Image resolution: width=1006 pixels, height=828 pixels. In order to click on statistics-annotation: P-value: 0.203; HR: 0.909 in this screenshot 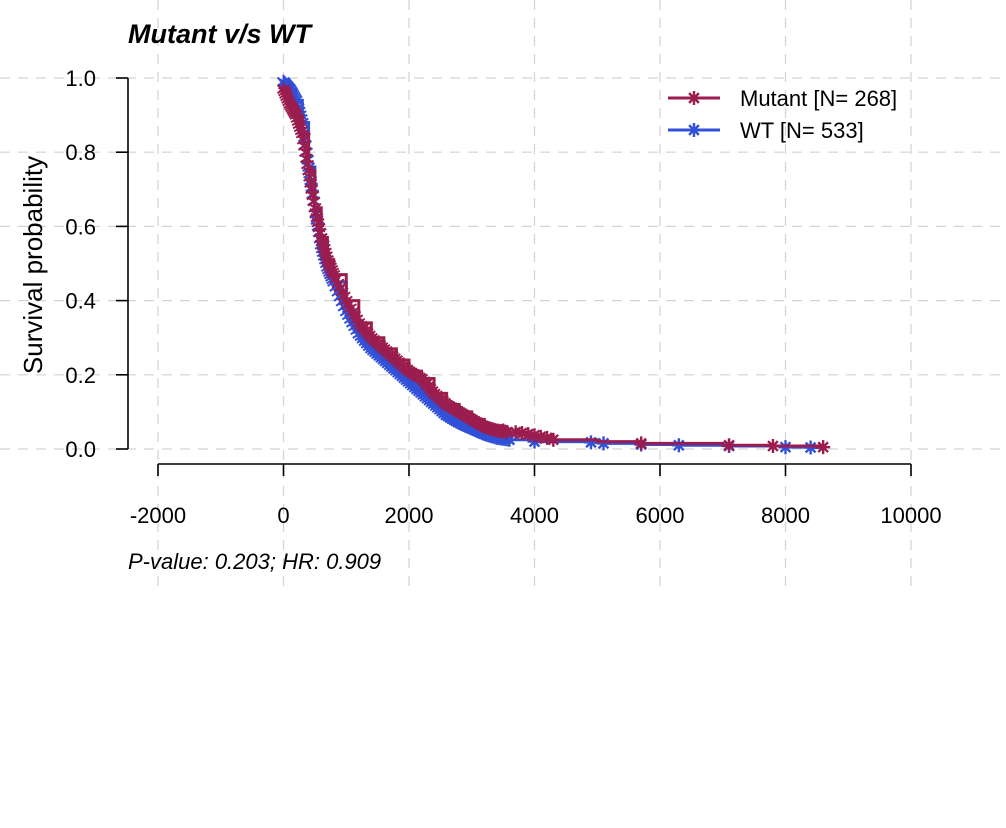, I will do `click(254, 561)`.